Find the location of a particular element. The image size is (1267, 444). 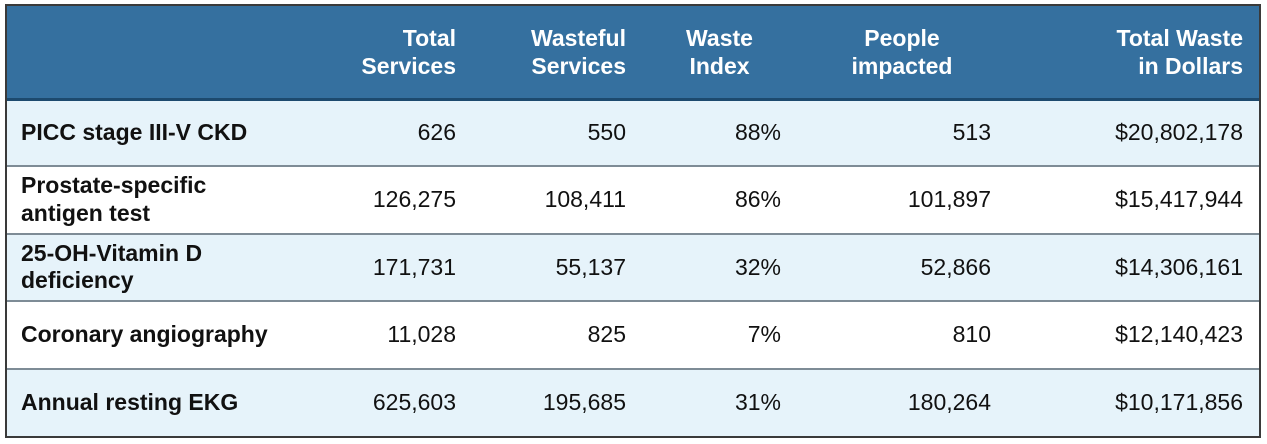

cell-total-waste-dollars: $20,802,178 is located at coordinates (1179, 132).